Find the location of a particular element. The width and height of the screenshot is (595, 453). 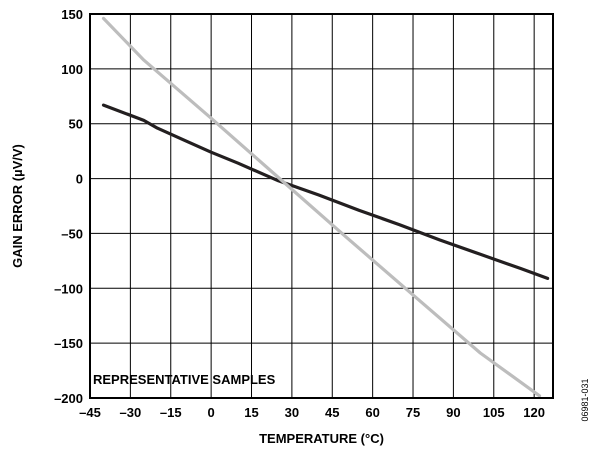

x-axis-tick-labels: –45 –30 –15 0 15 30 45 60 75 90 105 120 is located at coordinates (312, 412).